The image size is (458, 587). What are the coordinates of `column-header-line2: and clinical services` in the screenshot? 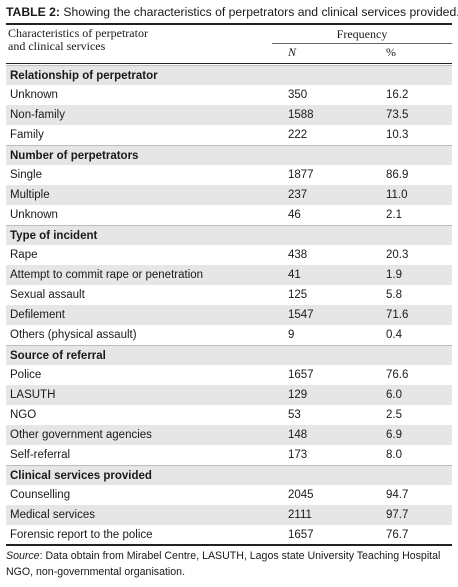 It's located at (57, 46).